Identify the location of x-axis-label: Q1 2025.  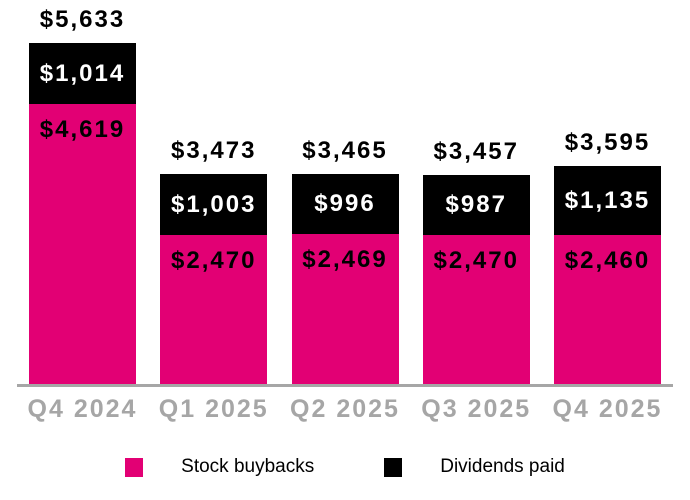
(213, 409).